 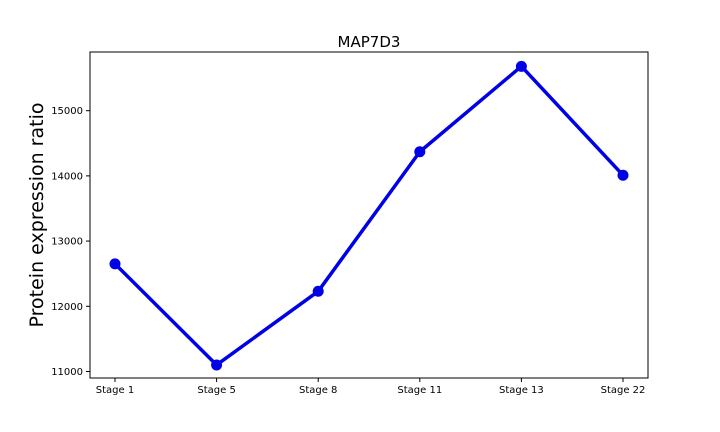 What do you see at coordinates (67, 307) in the screenshot?
I see `y-tick-label: 12000` at bounding box center [67, 307].